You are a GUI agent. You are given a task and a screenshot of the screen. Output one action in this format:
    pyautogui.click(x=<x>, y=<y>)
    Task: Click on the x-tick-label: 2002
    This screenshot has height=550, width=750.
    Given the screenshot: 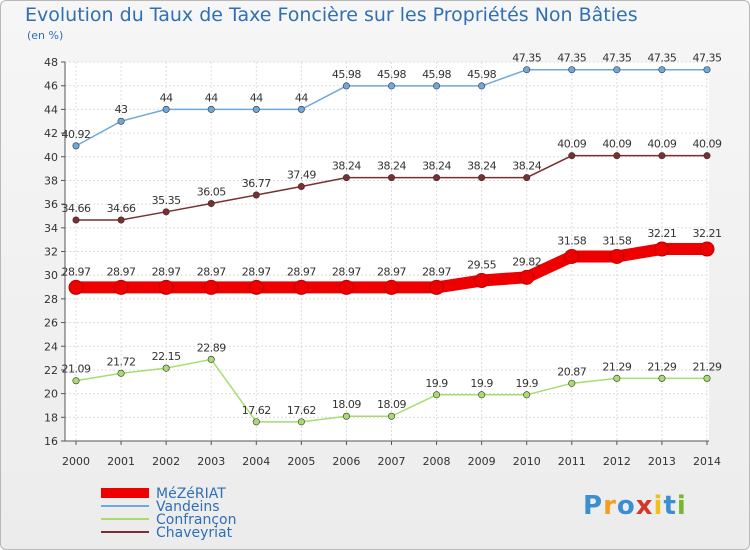 What is the action you would take?
    pyautogui.click(x=166, y=461)
    